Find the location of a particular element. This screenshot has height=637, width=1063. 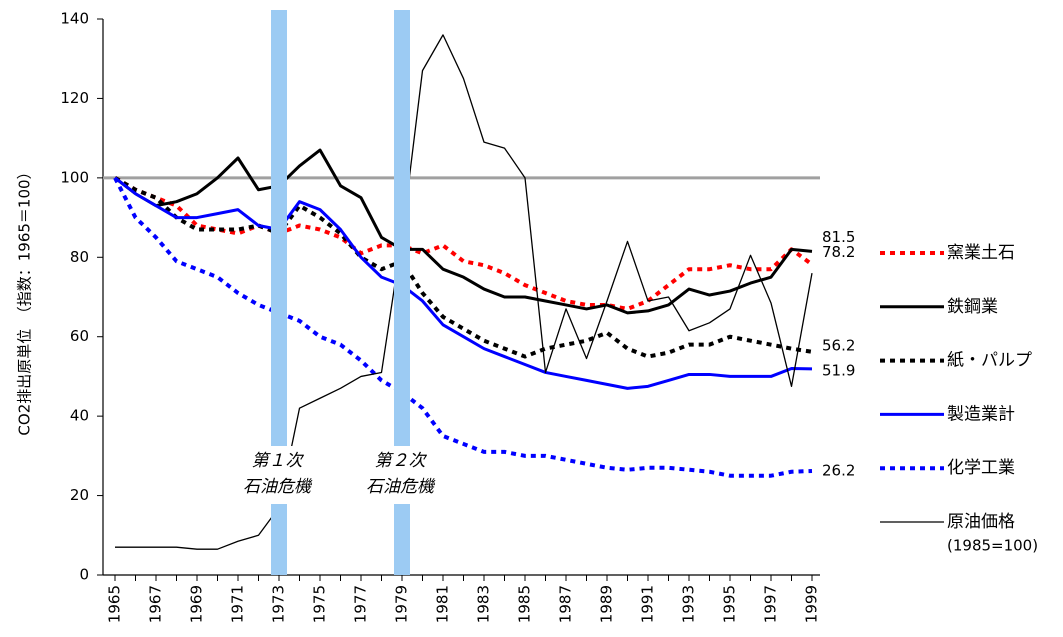

y-tick-label: 20 is located at coordinates (79, 495).